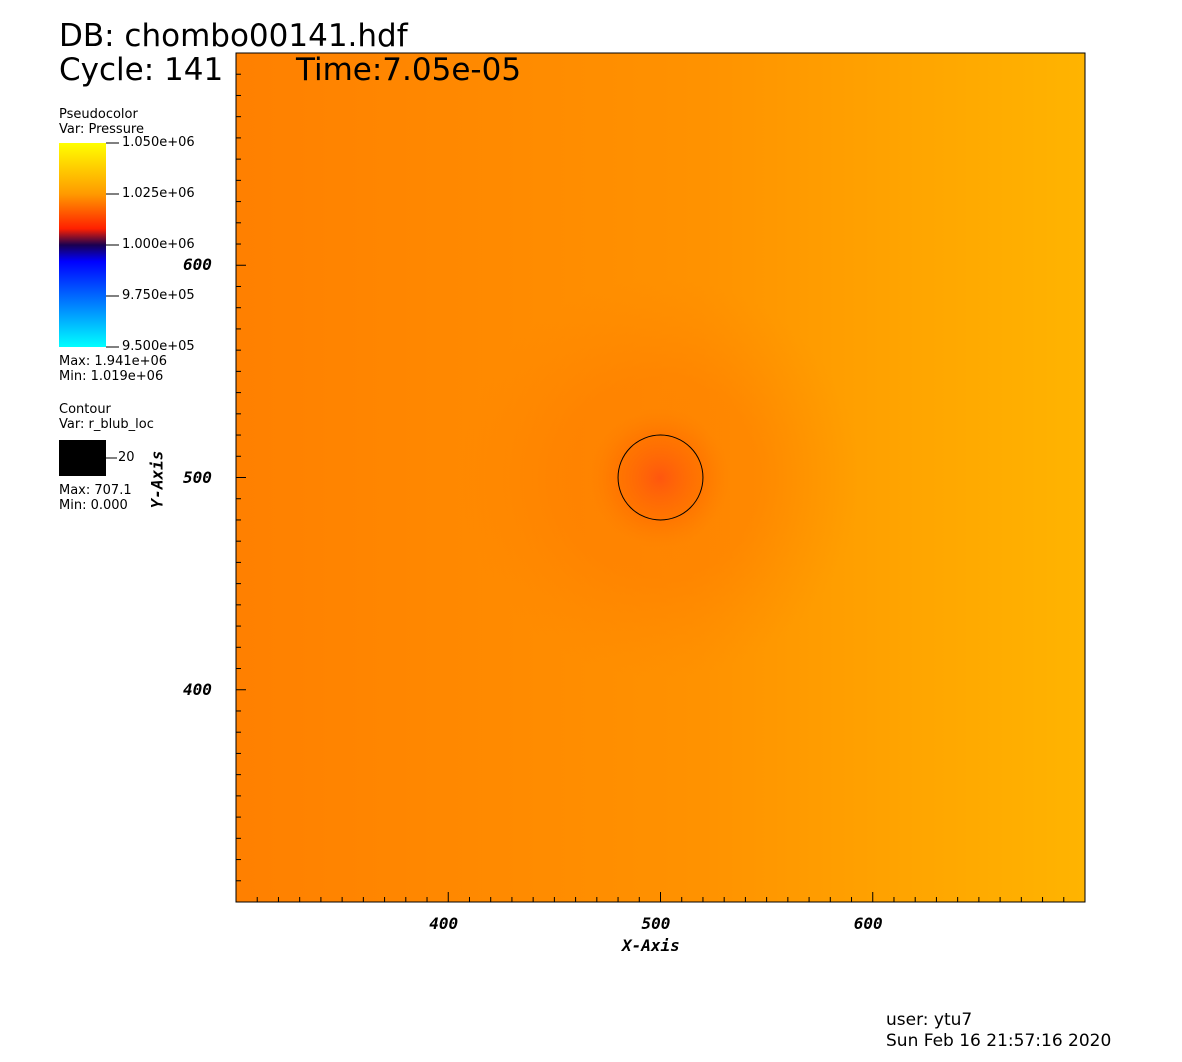  What do you see at coordinates (197, 689) in the screenshot?
I see `y-tick-label-400: 400` at bounding box center [197, 689].